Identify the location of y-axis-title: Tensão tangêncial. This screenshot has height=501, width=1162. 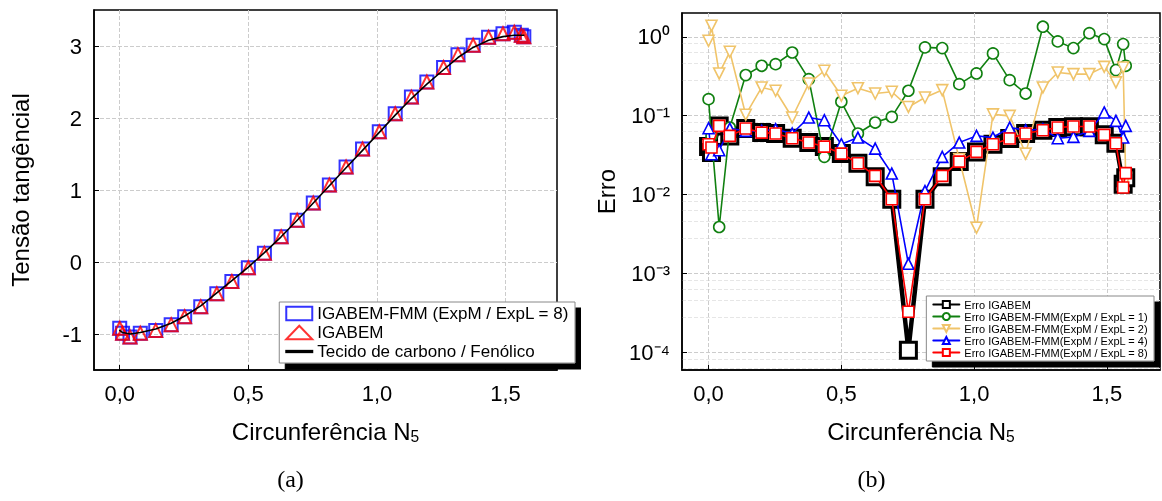
(20, 190).